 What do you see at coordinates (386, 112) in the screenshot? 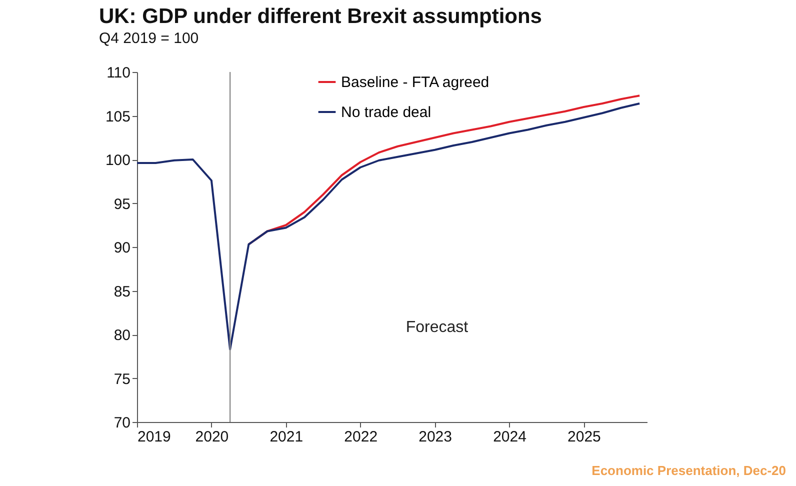
I see `legend-label: No trade deal` at bounding box center [386, 112].